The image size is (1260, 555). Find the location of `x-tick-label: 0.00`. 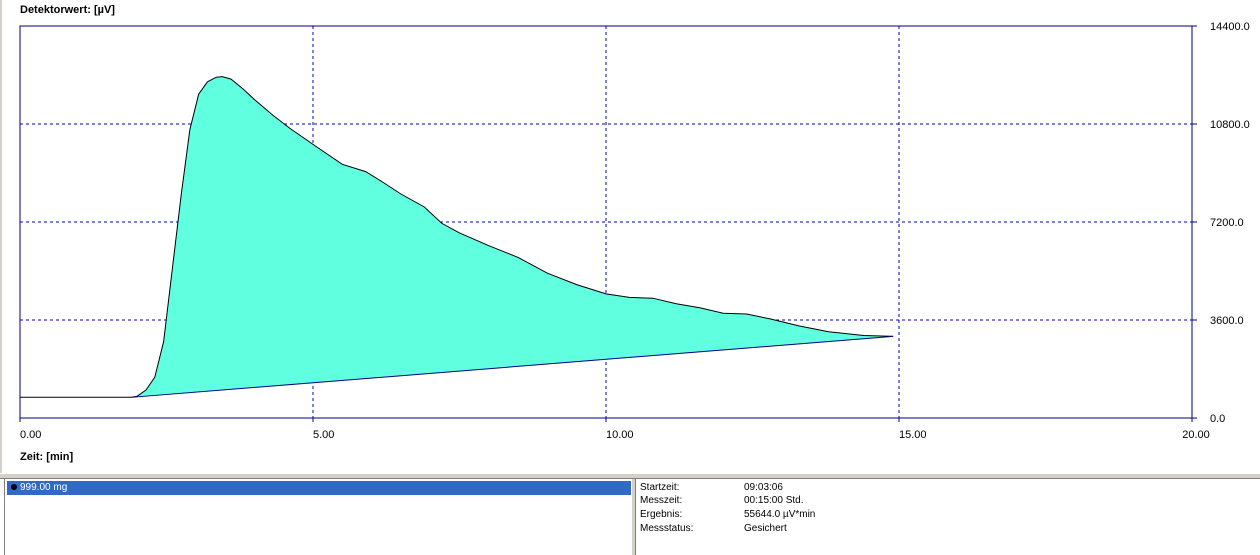

x-tick-label: 0.00 is located at coordinates (30, 435).